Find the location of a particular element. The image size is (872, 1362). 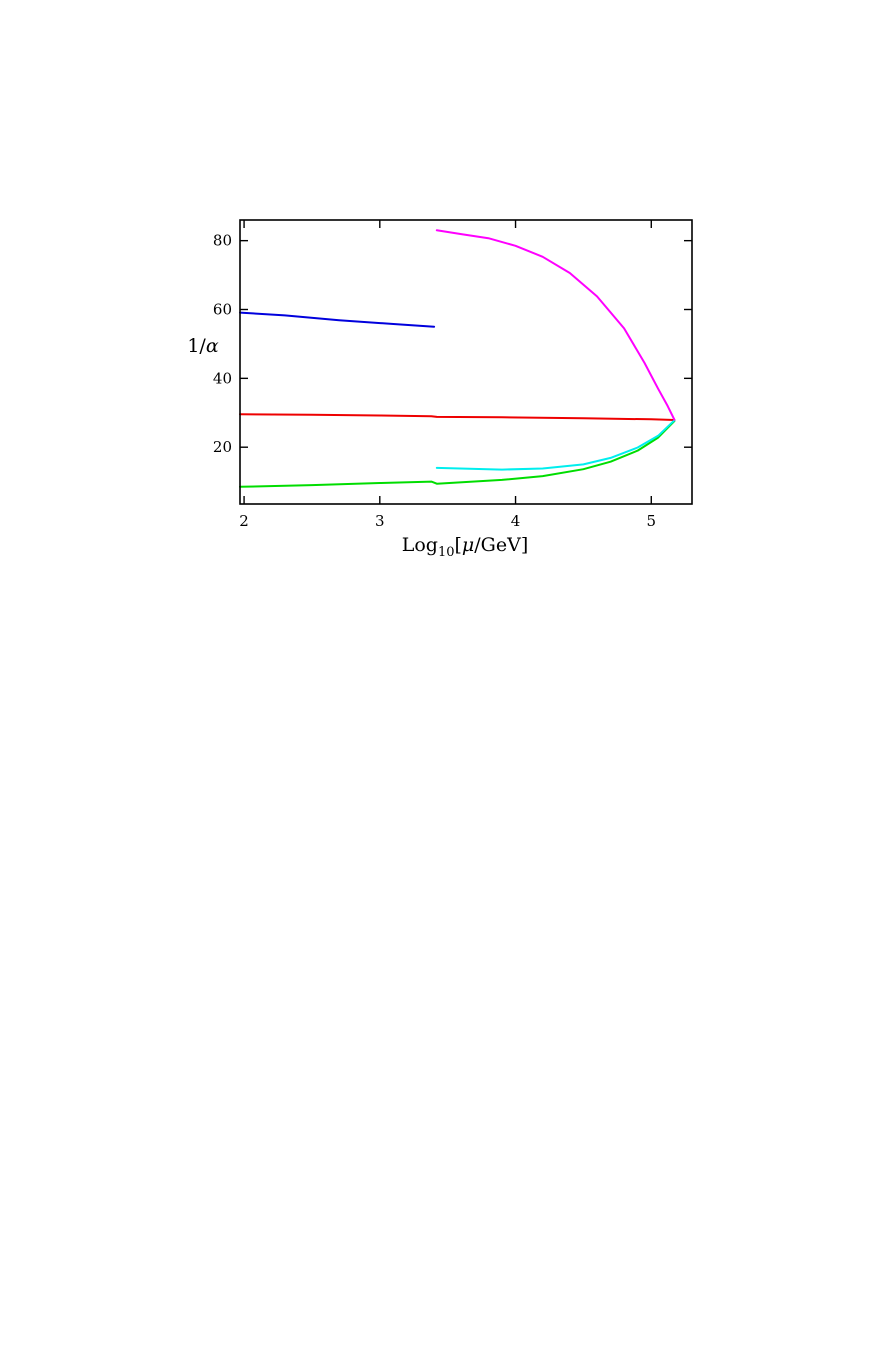

x-tick-label: 4 is located at coordinates (516, 521).